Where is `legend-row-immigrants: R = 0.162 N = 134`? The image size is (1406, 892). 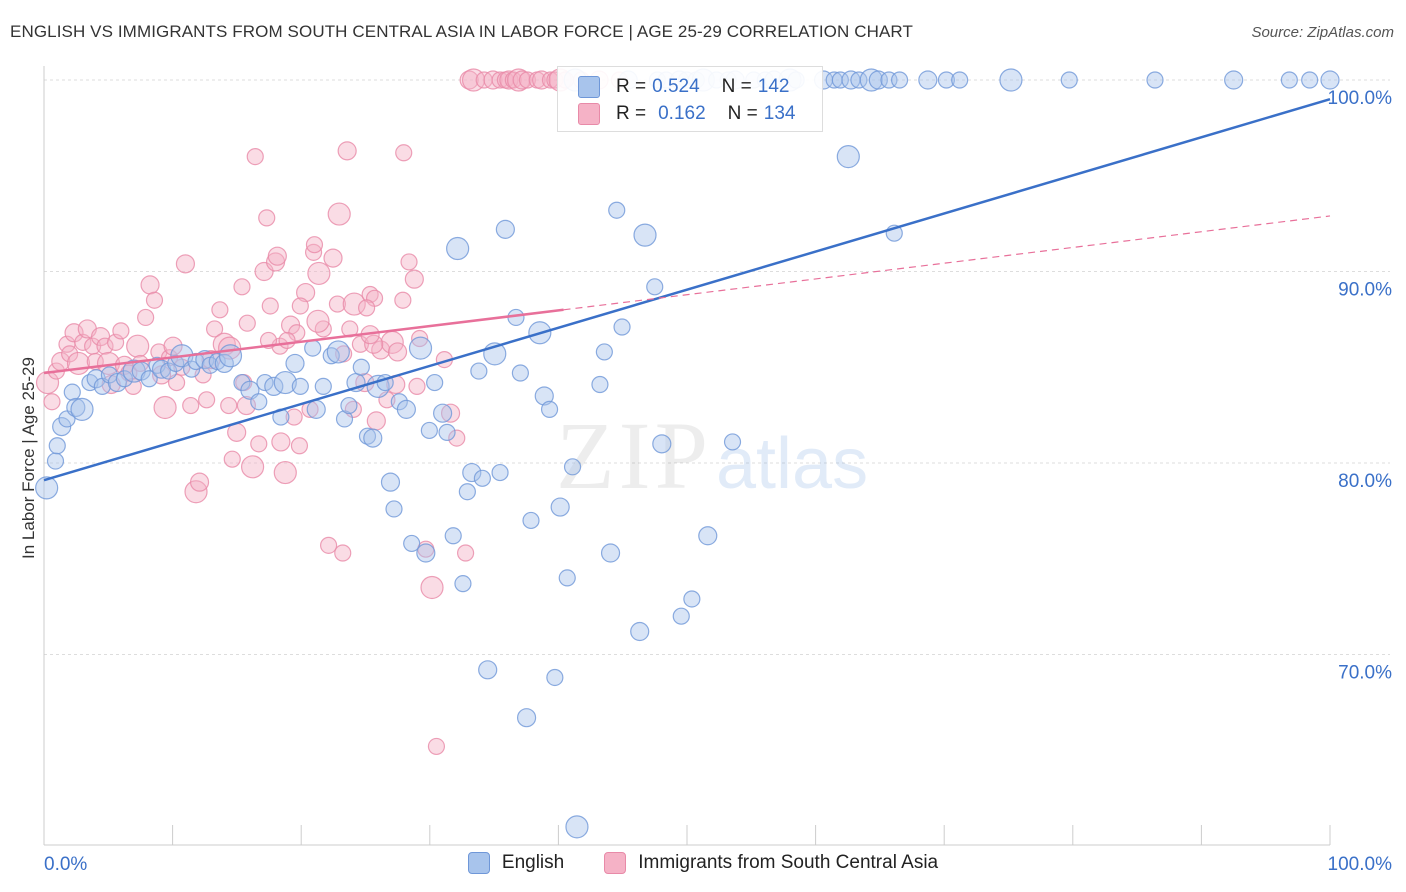
legend-row-immigrants: R = 0.162 N = 134 is located at coordinates (686, 114).